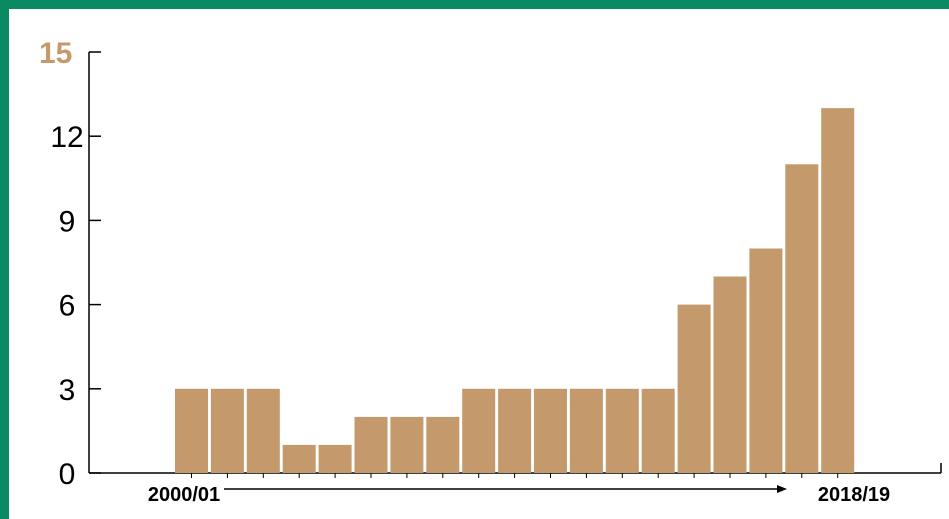 This screenshot has height=519, width=949. What do you see at coordinates (184, 495) in the screenshot?
I see `x-start-label: 2000/01` at bounding box center [184, 495].